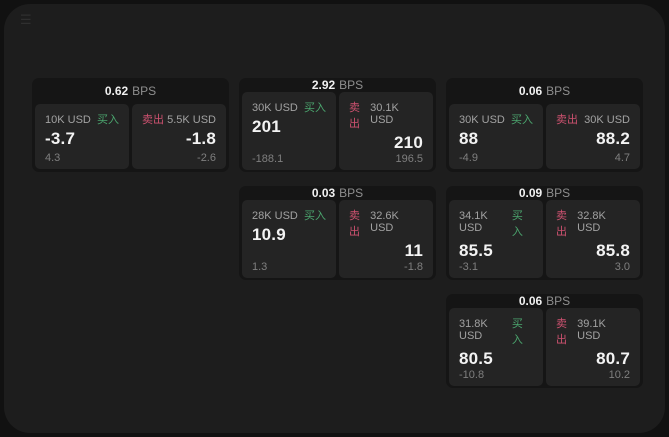 Image resolution: width=669 pixels, height=437 pixels. Describe the element at coordinates (60, 138) in the screenshot. I see `buy-price: -3.7` at that location.